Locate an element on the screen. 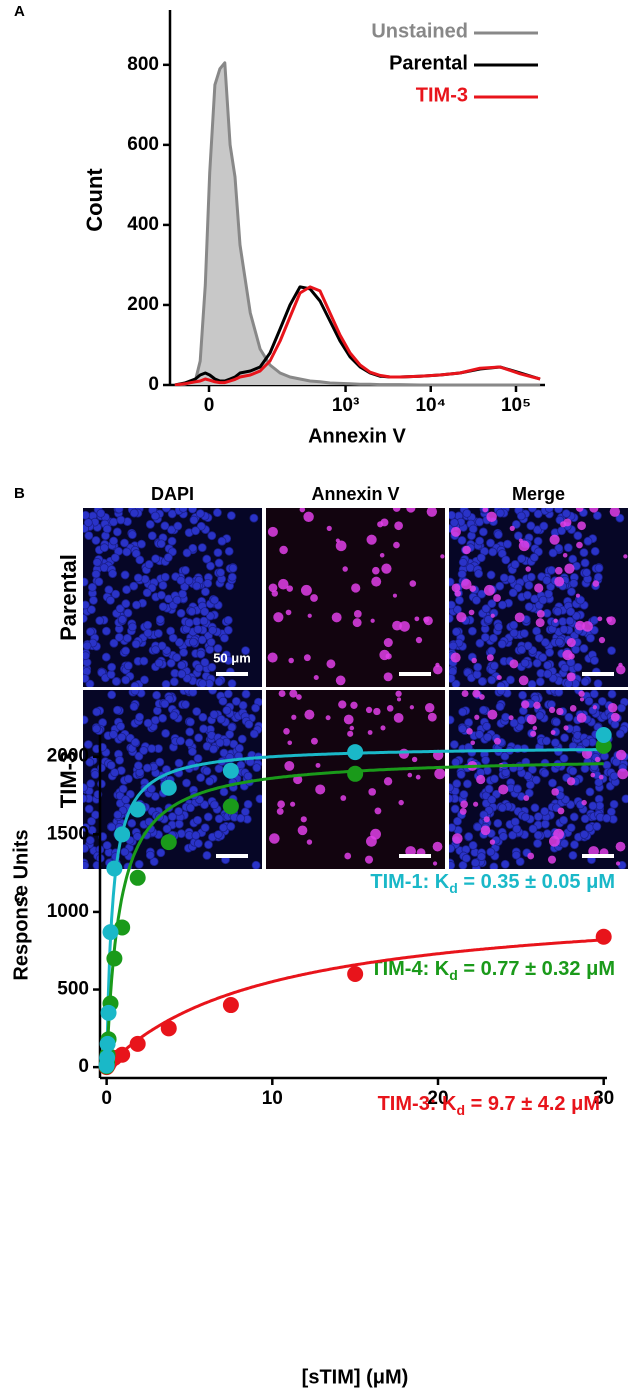  x-tick-label: 20 is located at coordinates (437, 1098).